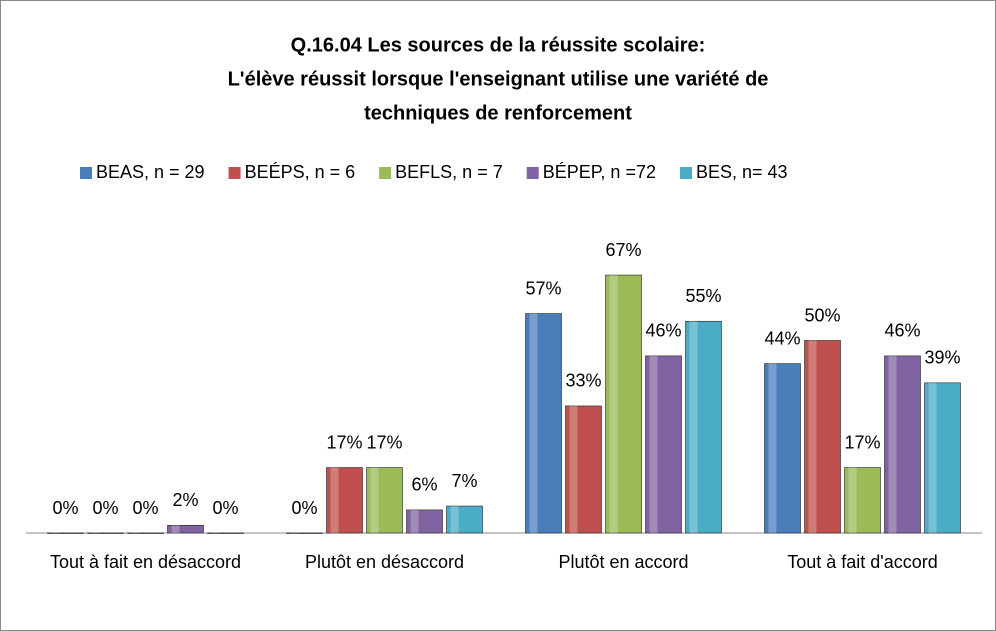 This screenshot has height=631, width=996. Describe the element at coordinates (498, 113) in the screenshot. I see `chart-title: techniques de renforcement` at that location.